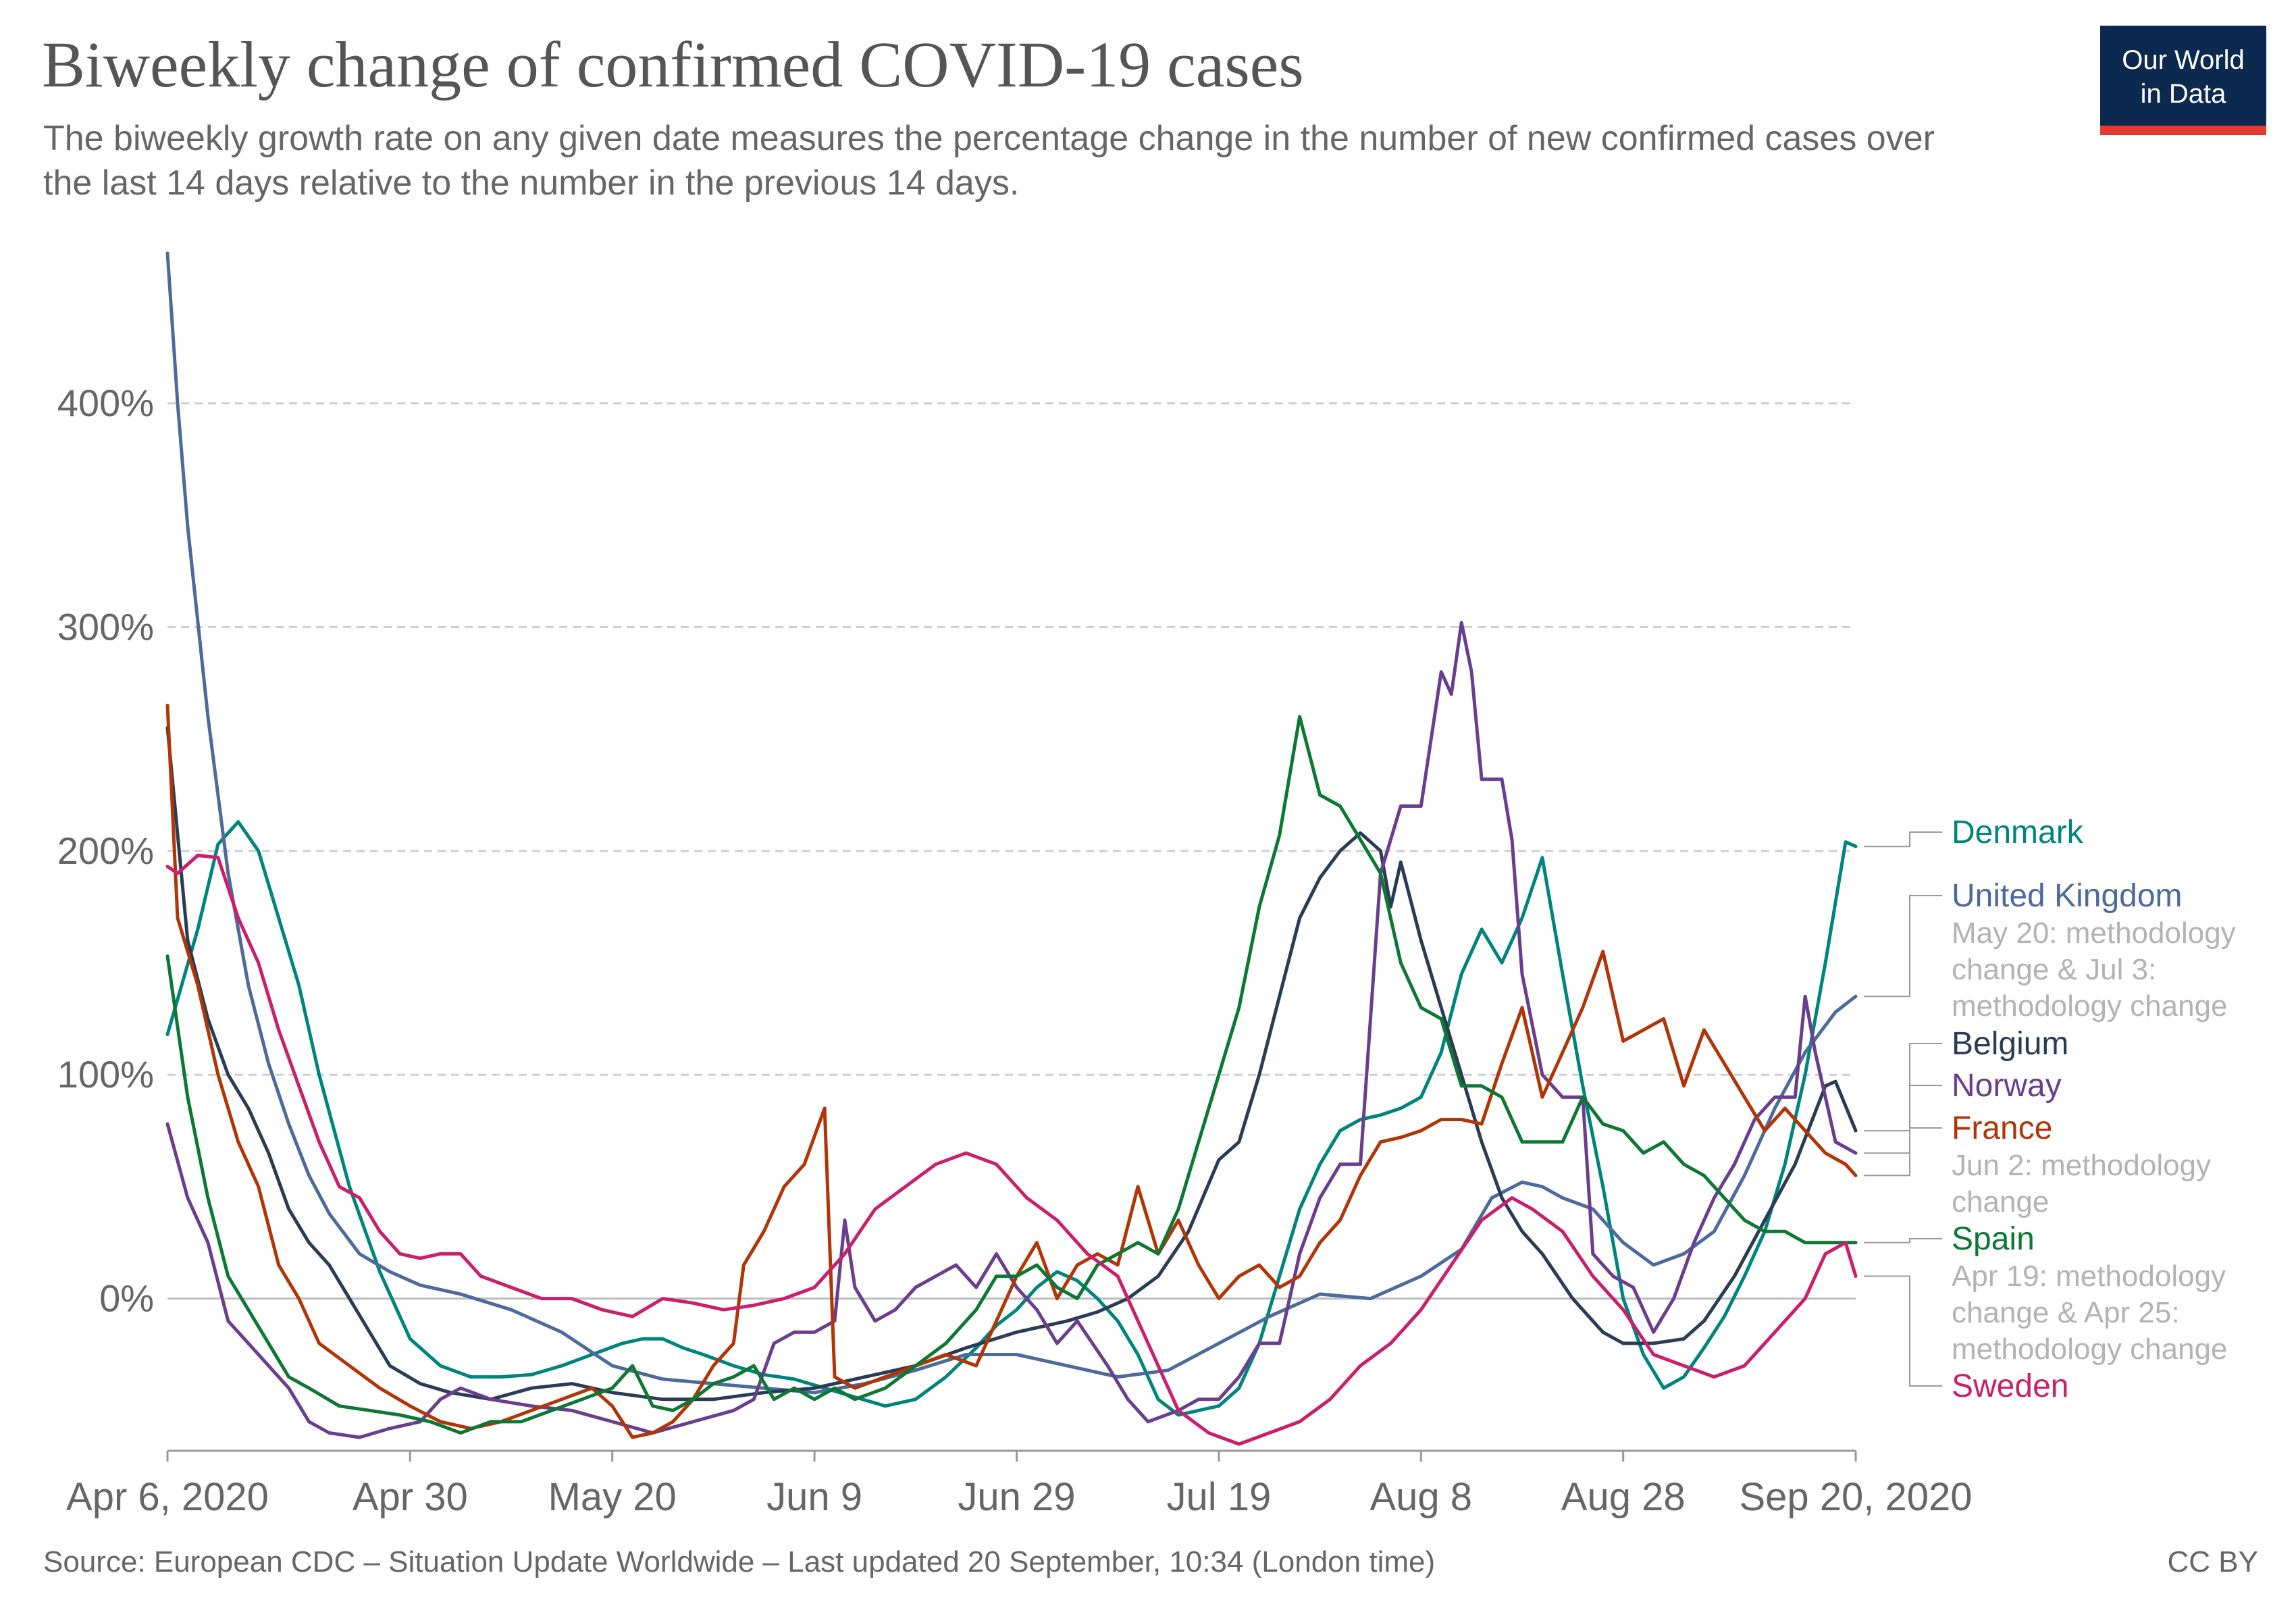  What do you see at coordinates (2183, 94) in the screenshot?
I see `logo-line-2: in Data` at bounding box center [2183, 94].